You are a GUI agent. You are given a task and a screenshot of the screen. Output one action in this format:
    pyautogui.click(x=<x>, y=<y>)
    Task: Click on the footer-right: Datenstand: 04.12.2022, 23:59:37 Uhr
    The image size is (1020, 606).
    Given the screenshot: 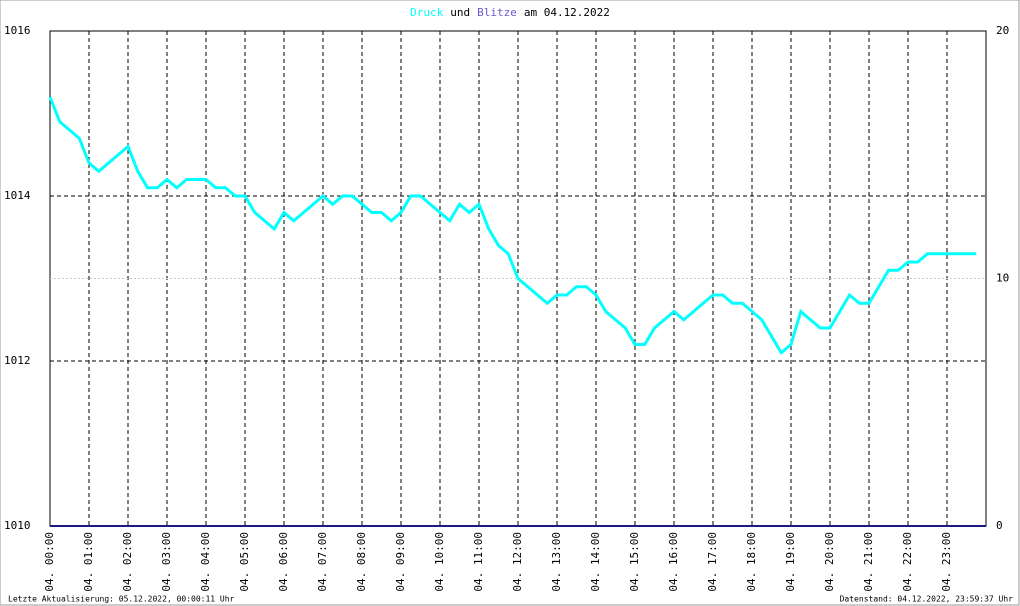 What is the action you would take?
    pyautogui.click(x=927, y=599)
    